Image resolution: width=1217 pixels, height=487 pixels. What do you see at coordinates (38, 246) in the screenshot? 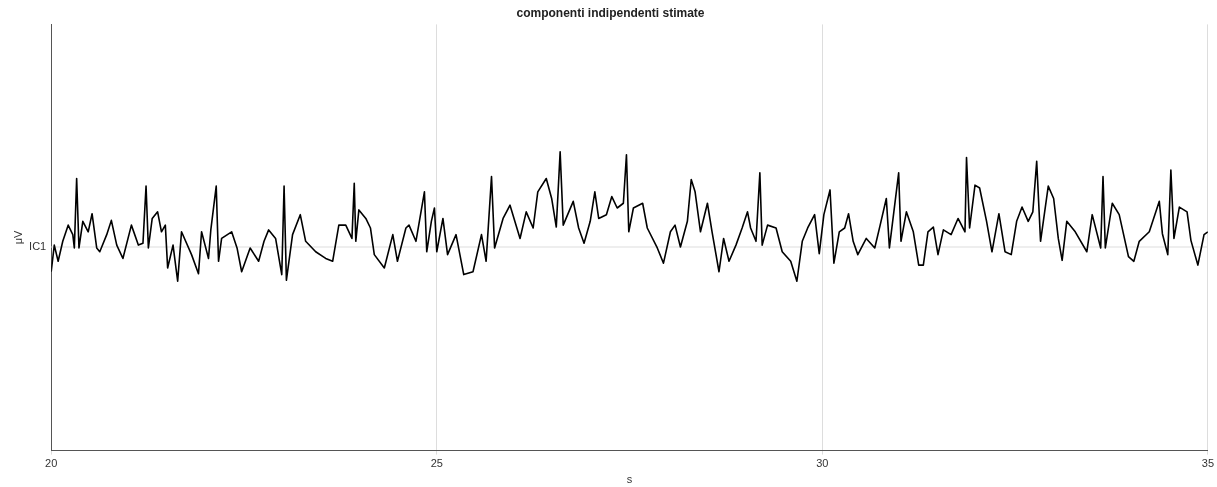
I see `ref-line-label: IC1` at bounding box center [38, 246].